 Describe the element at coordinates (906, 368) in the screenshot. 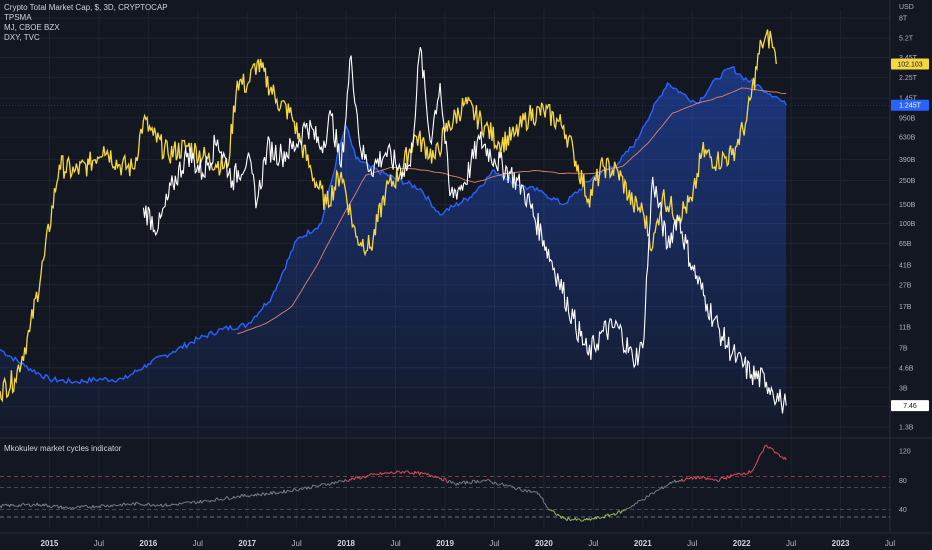

I see `y-tick-label: 4.6B` at that location.